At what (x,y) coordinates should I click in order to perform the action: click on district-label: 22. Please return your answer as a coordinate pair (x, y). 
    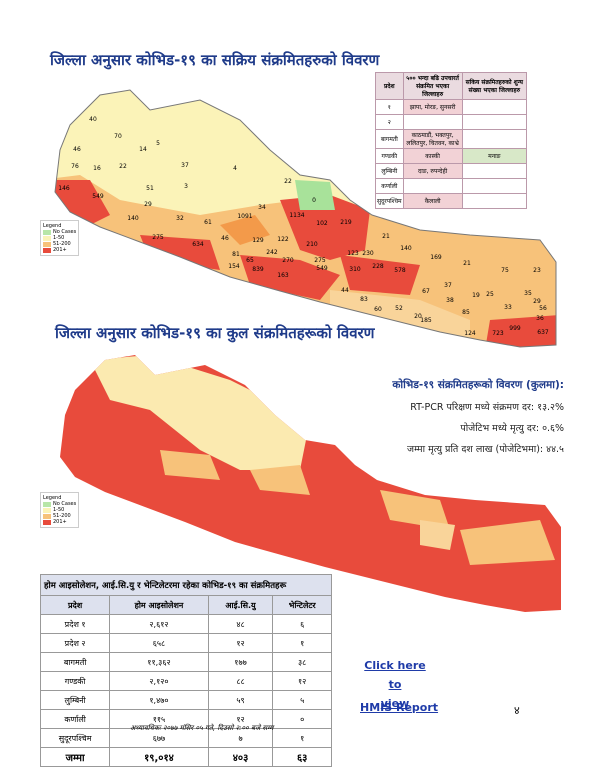
    Looking at the image, I should click on (288, 181).